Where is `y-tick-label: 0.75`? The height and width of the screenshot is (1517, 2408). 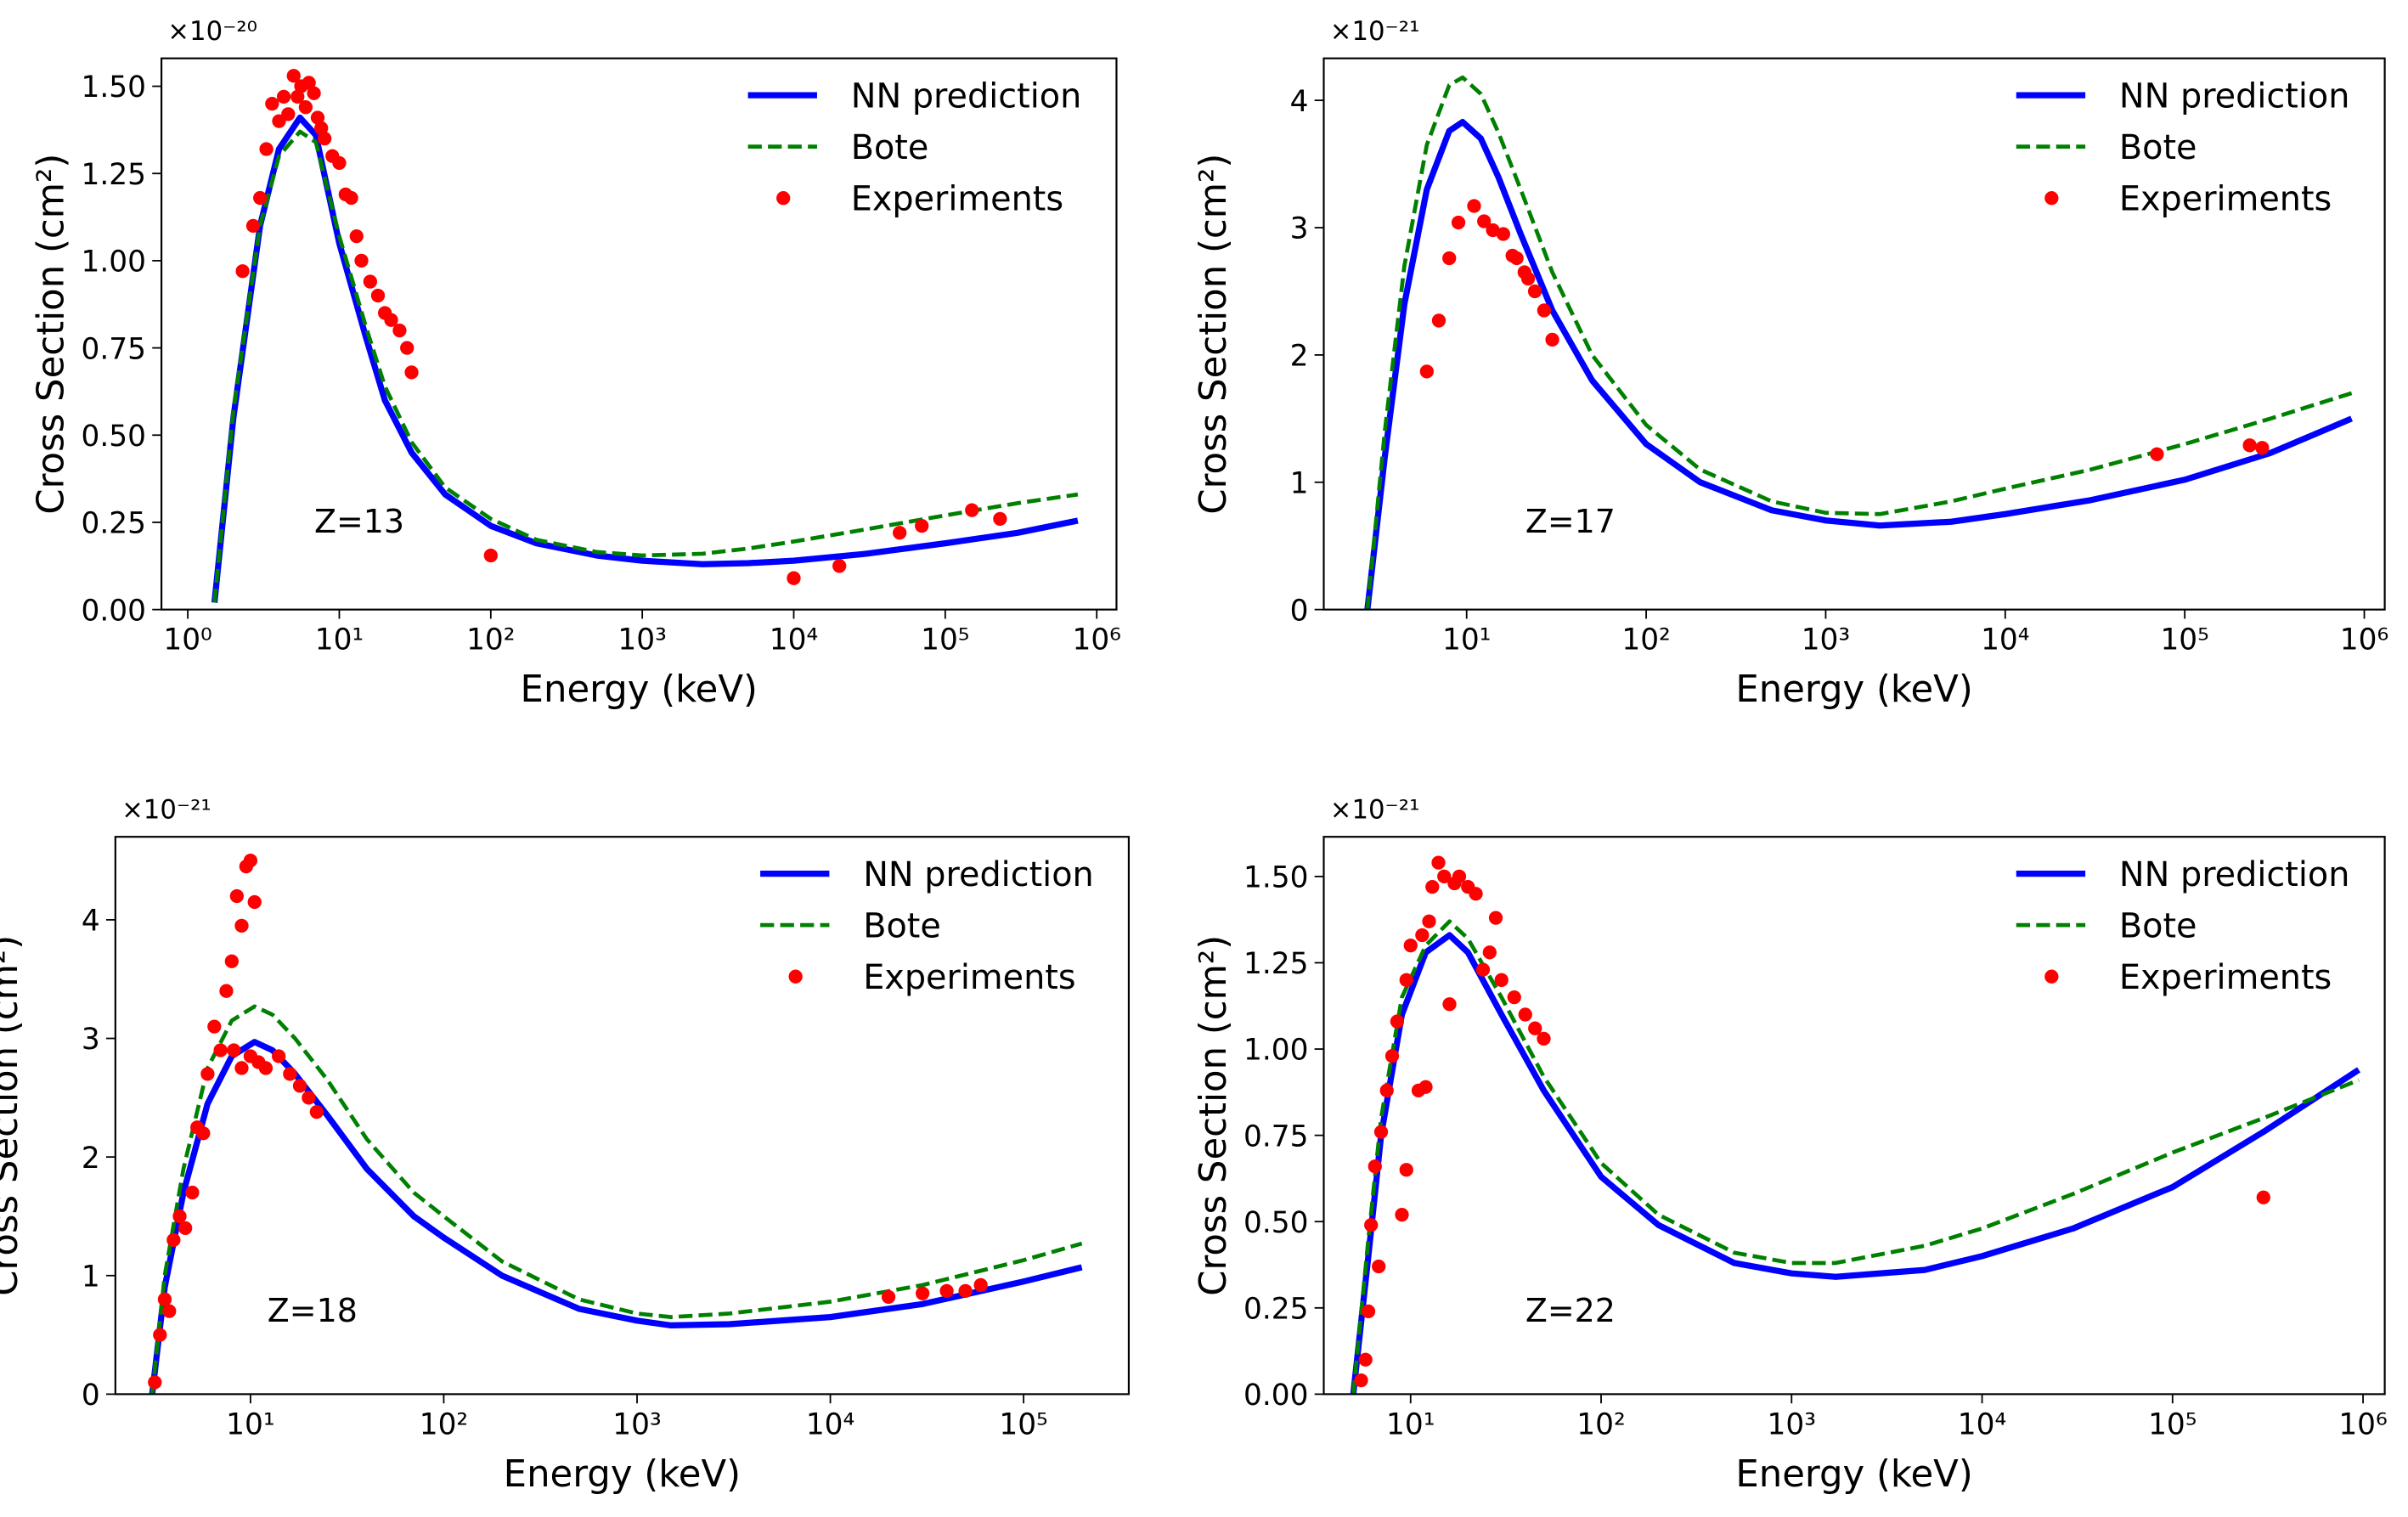
y-tick-label: 0.75 is located at coordinates (1276, 1136).